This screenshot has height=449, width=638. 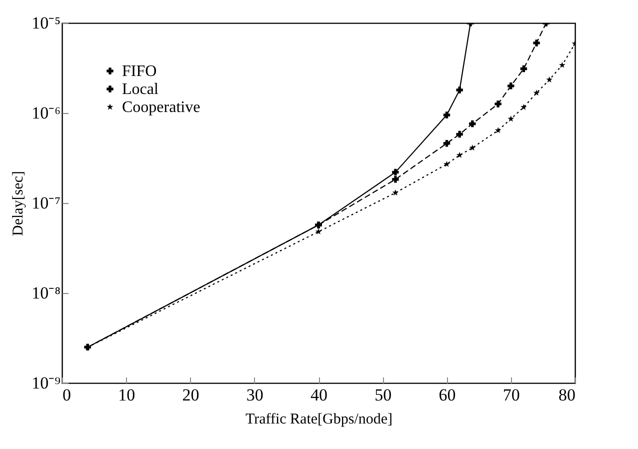 What do you see at coordinates (46, 203) in the screenshot?
I see `y-tick-label: 10⁻⁷` at bounding box center [46, 203].